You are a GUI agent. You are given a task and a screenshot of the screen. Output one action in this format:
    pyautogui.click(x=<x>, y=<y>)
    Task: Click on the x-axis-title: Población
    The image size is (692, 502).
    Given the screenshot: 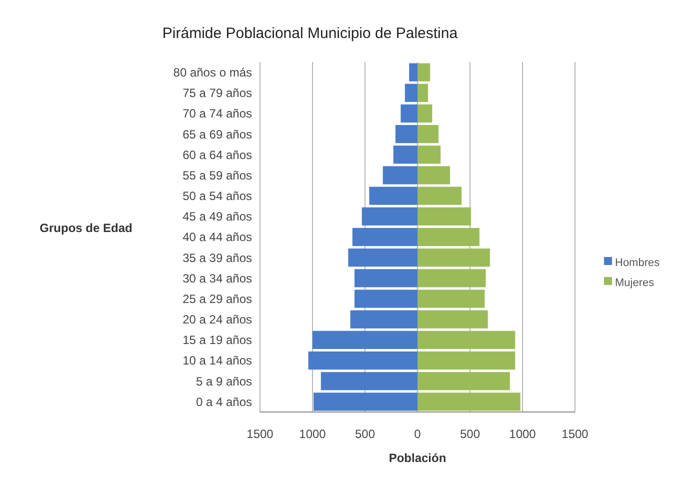 What is the action you would take?
    pyautogui.click(x=417, y=458)
    